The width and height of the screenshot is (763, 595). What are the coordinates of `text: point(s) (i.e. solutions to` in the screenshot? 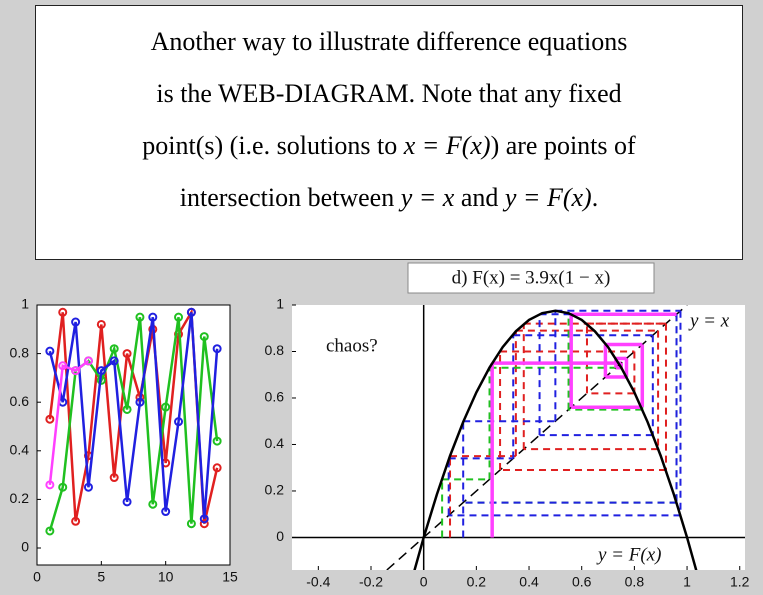 It's located at (273, 145).